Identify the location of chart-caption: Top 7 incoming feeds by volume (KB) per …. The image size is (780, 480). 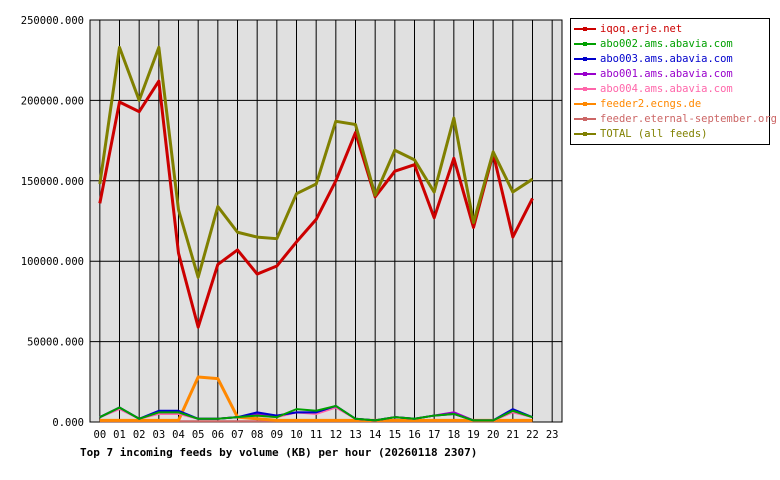
(279, 452).